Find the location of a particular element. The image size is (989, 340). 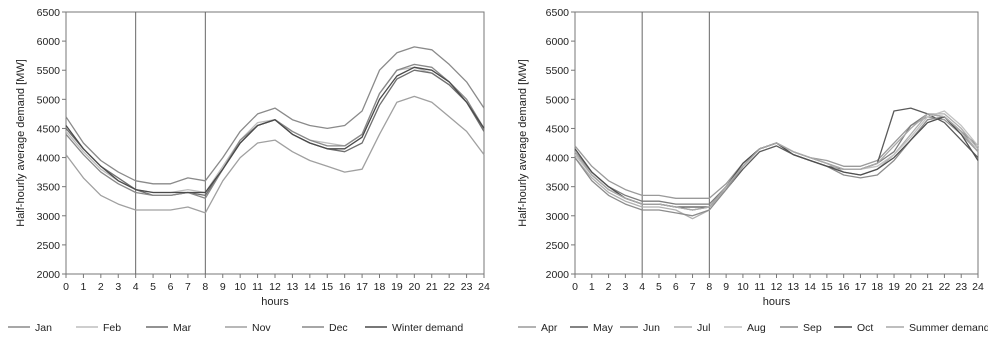

legend-label: Feb is located at coordinates (112, 328).